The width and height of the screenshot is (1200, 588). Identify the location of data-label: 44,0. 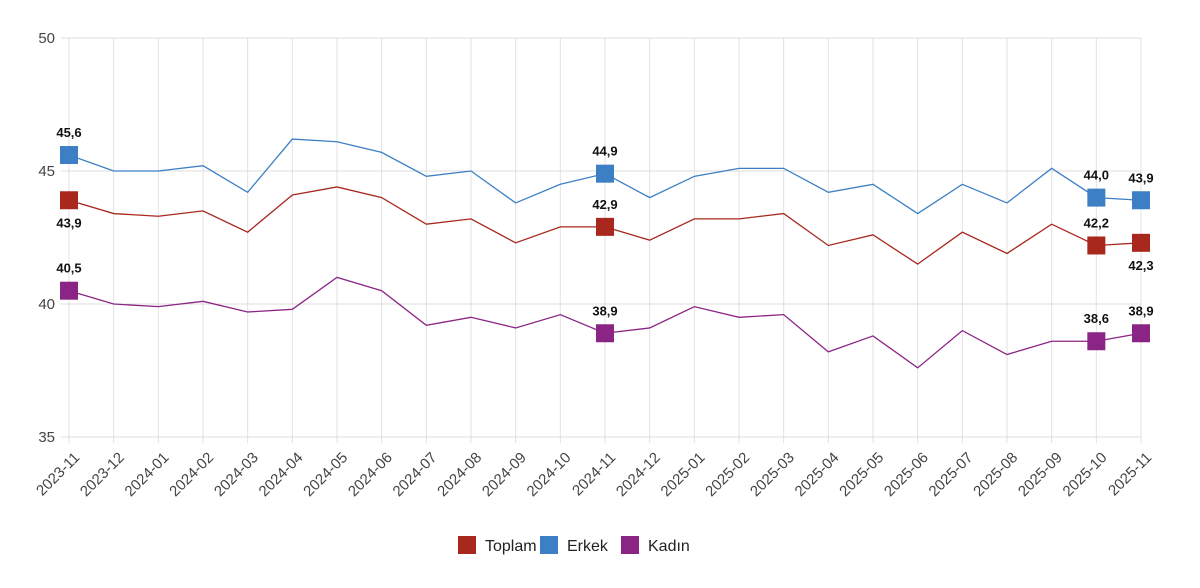
(1096, 175).